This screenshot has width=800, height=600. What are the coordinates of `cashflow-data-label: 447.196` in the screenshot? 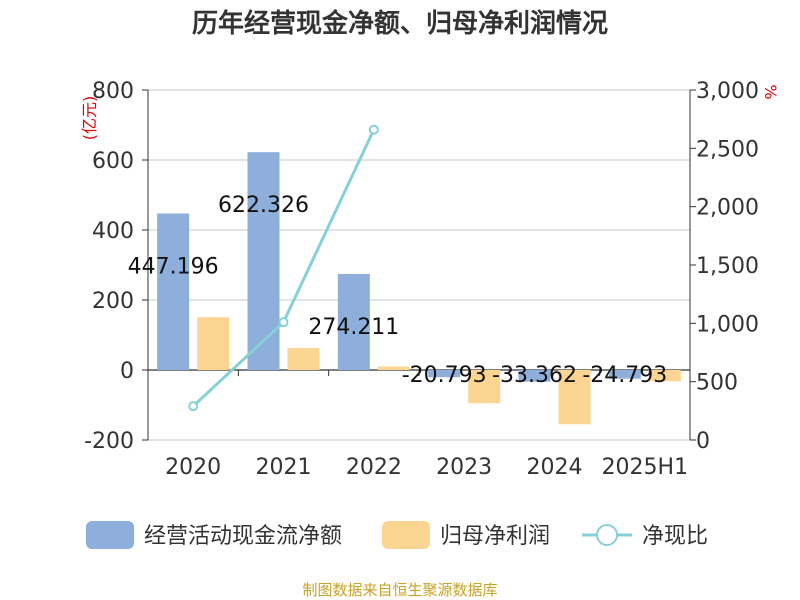 It's located at (173, 266).